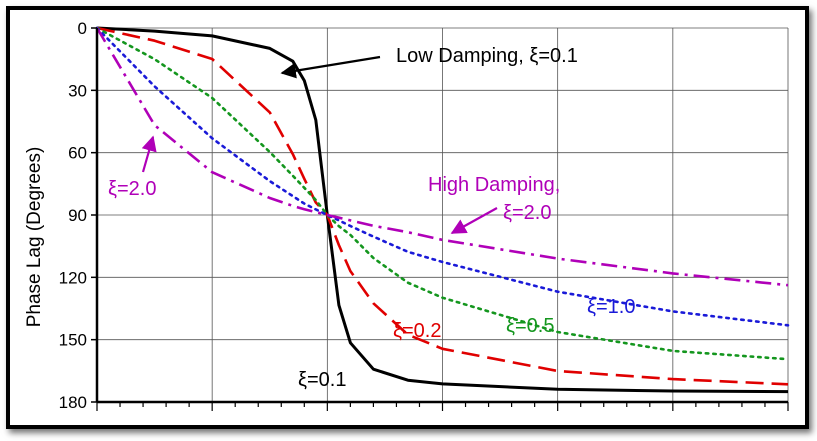 This screenshot has width=817, height=441. Describe the element at coordinates (77, 153) in the screenshot. I see `y-tick-label: 60` at that location.